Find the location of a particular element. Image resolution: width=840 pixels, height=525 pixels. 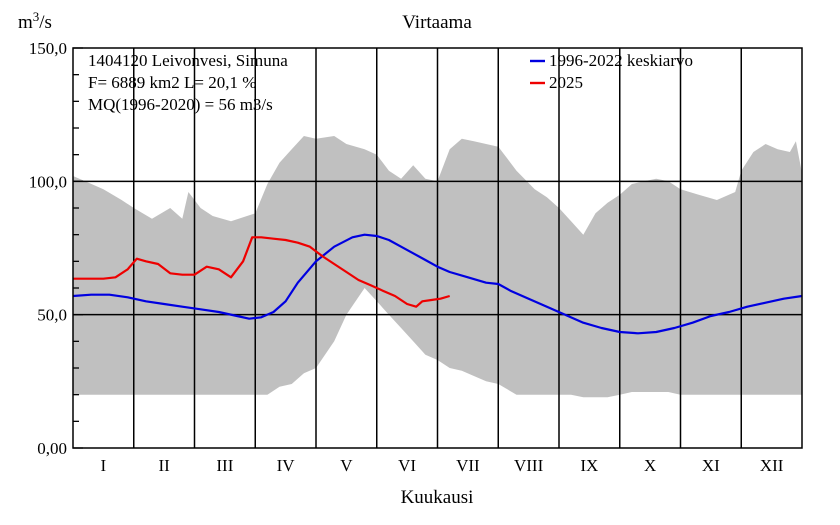

y-axis-label-sup: 3 is located at coordinates (36, 16).